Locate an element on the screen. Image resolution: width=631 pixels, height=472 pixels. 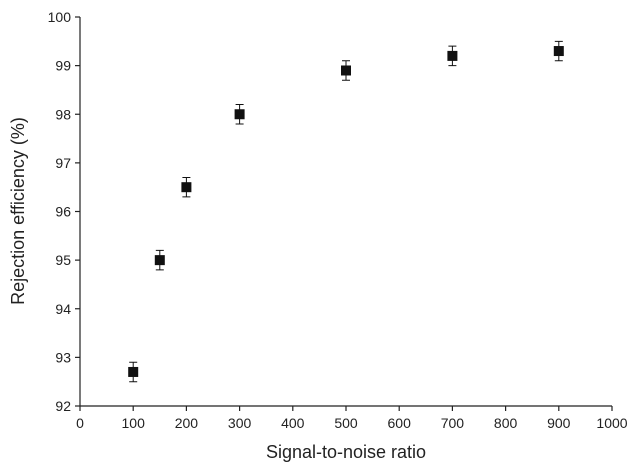
y-tick-label: 96 is located at coordinates (63, 212).